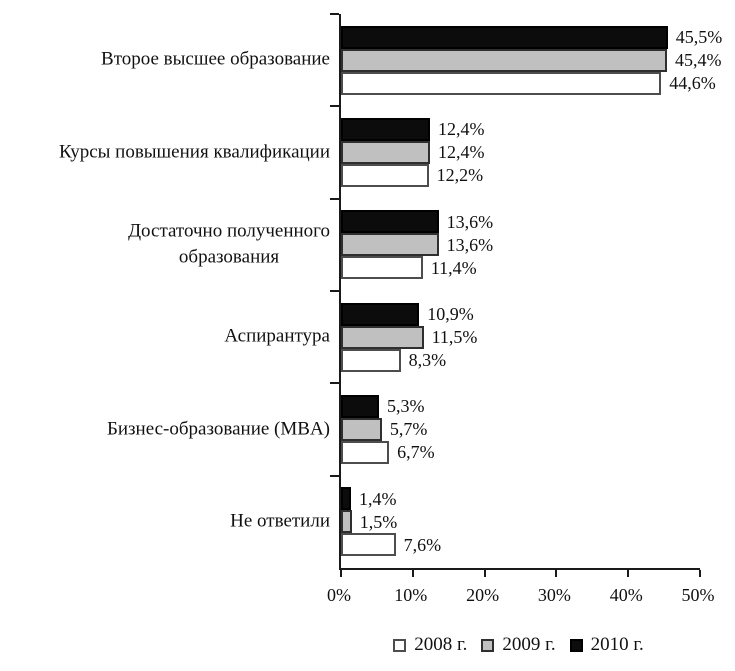 This screenshot has height=671, width=735. Describe the element at coordinates (520, 452) in the screenshot. I see `bar-row: 6,7%` at that location.